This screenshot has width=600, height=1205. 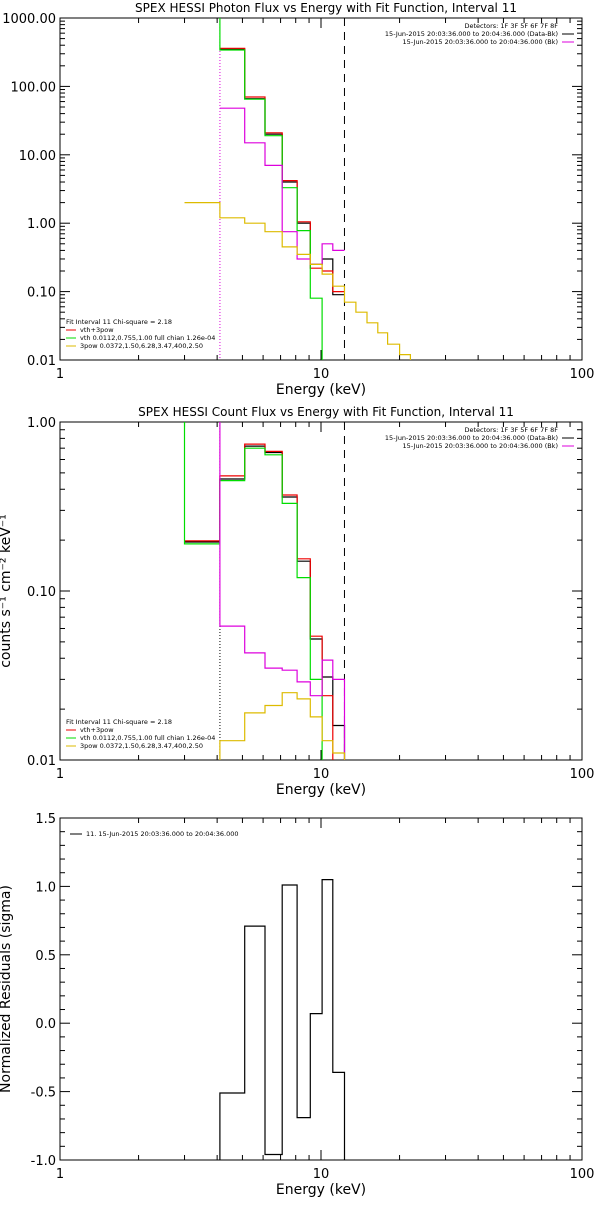 I want to click on y-tick-label: -1.0, so click(x=43, y=1161).